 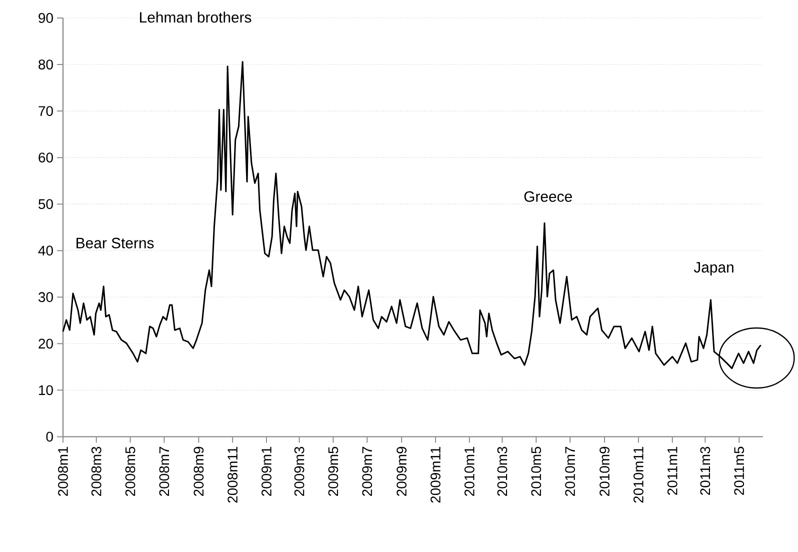 What do you see at coordinates (299, 471) in the screenshot?
I see `x-tick-label: 2009m3` at bounding box center [299, 471].